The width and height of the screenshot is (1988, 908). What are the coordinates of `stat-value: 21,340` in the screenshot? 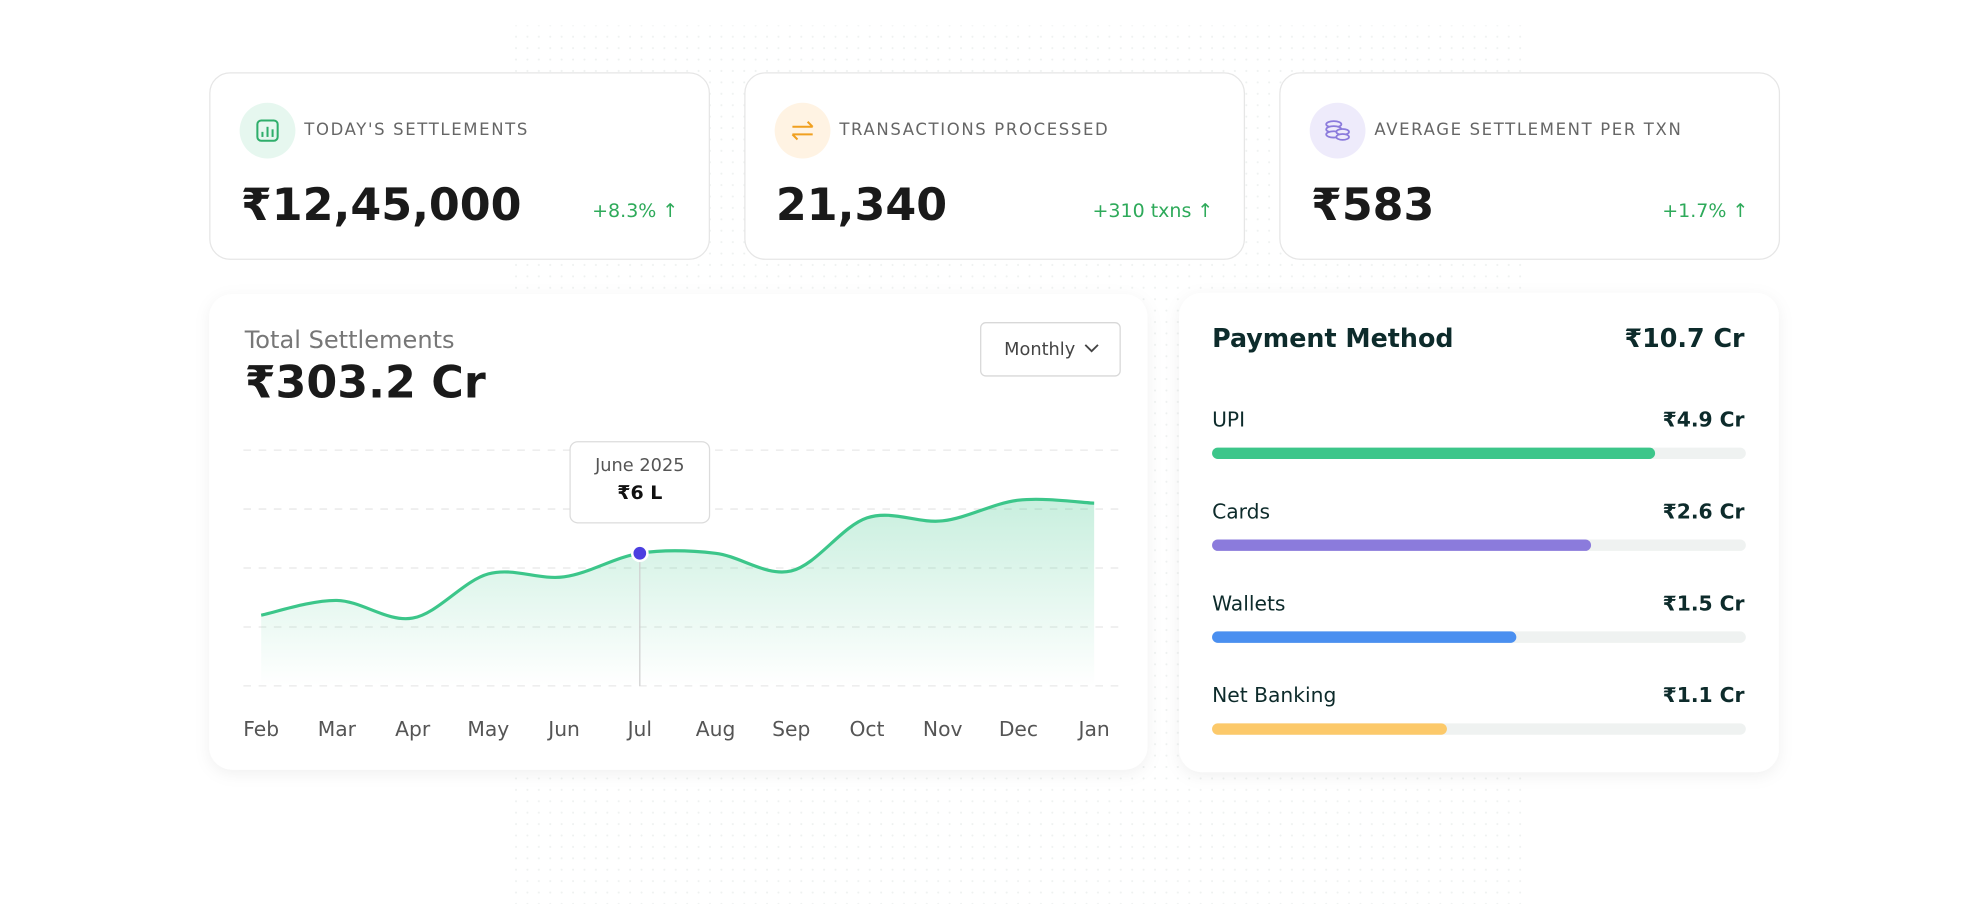 It's located at (861, 205).